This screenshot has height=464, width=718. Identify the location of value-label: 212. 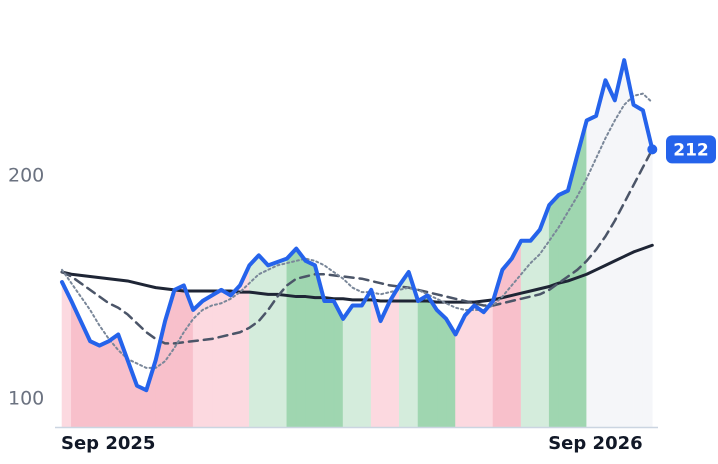
(691, 150).